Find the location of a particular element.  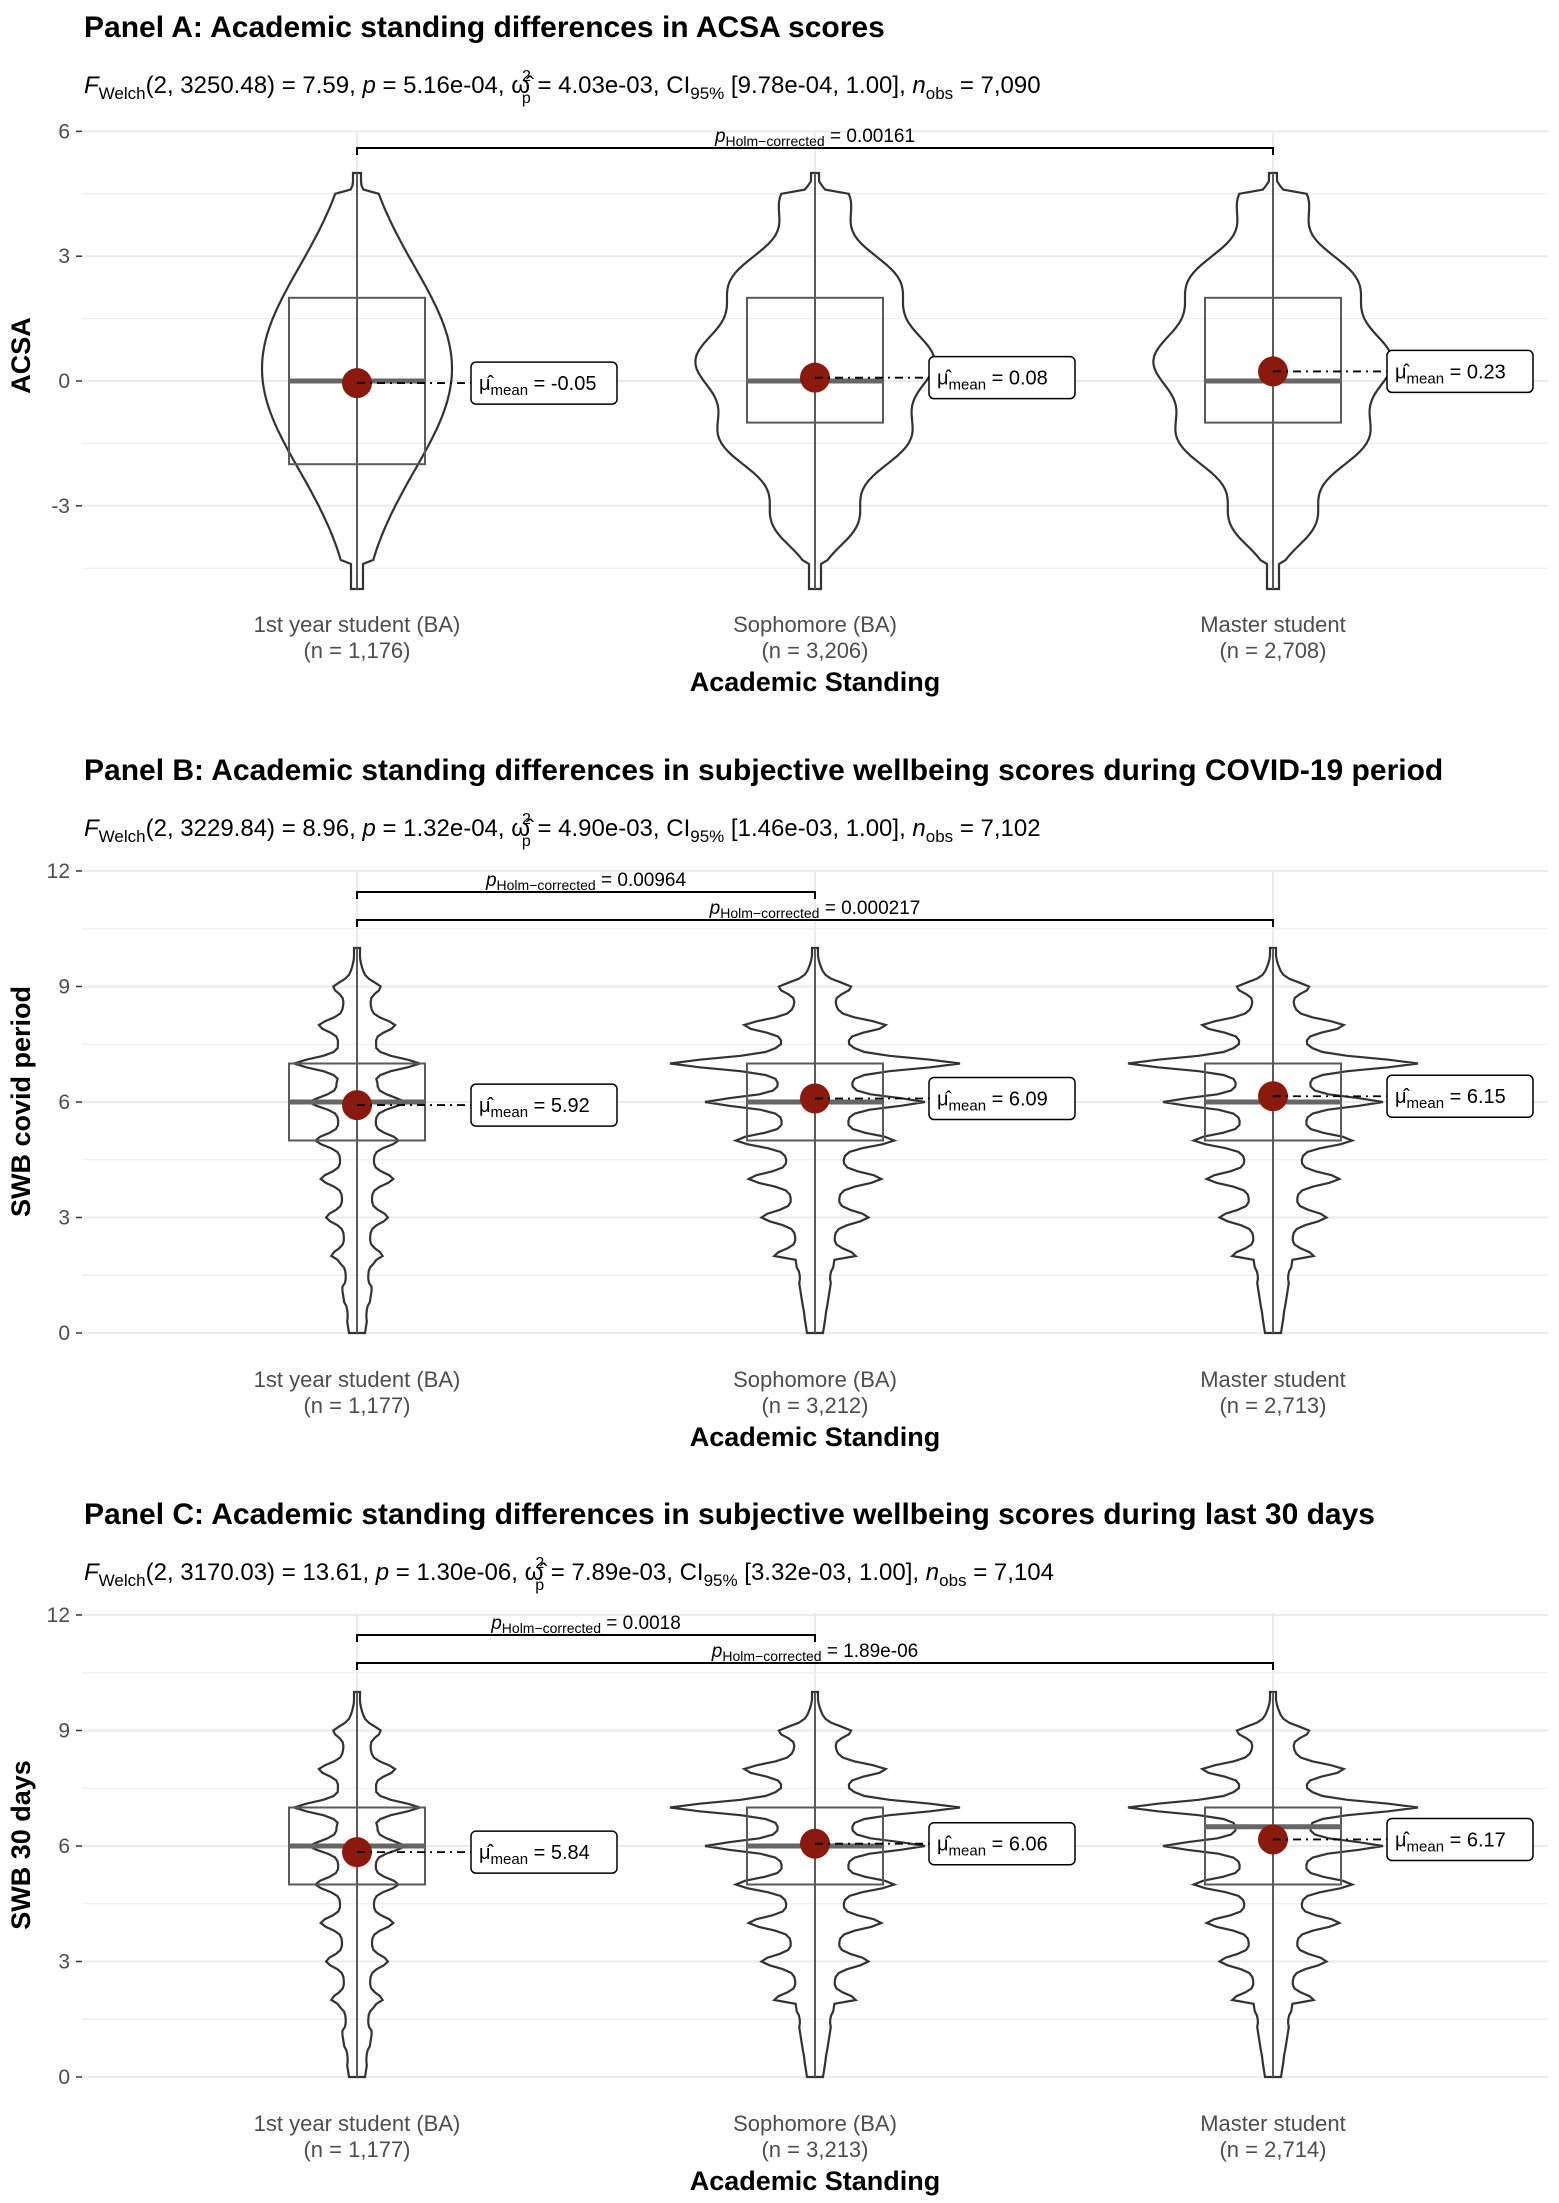

mean-label: μ̂mean = 5.84 is located at coordinates (534, 1855).